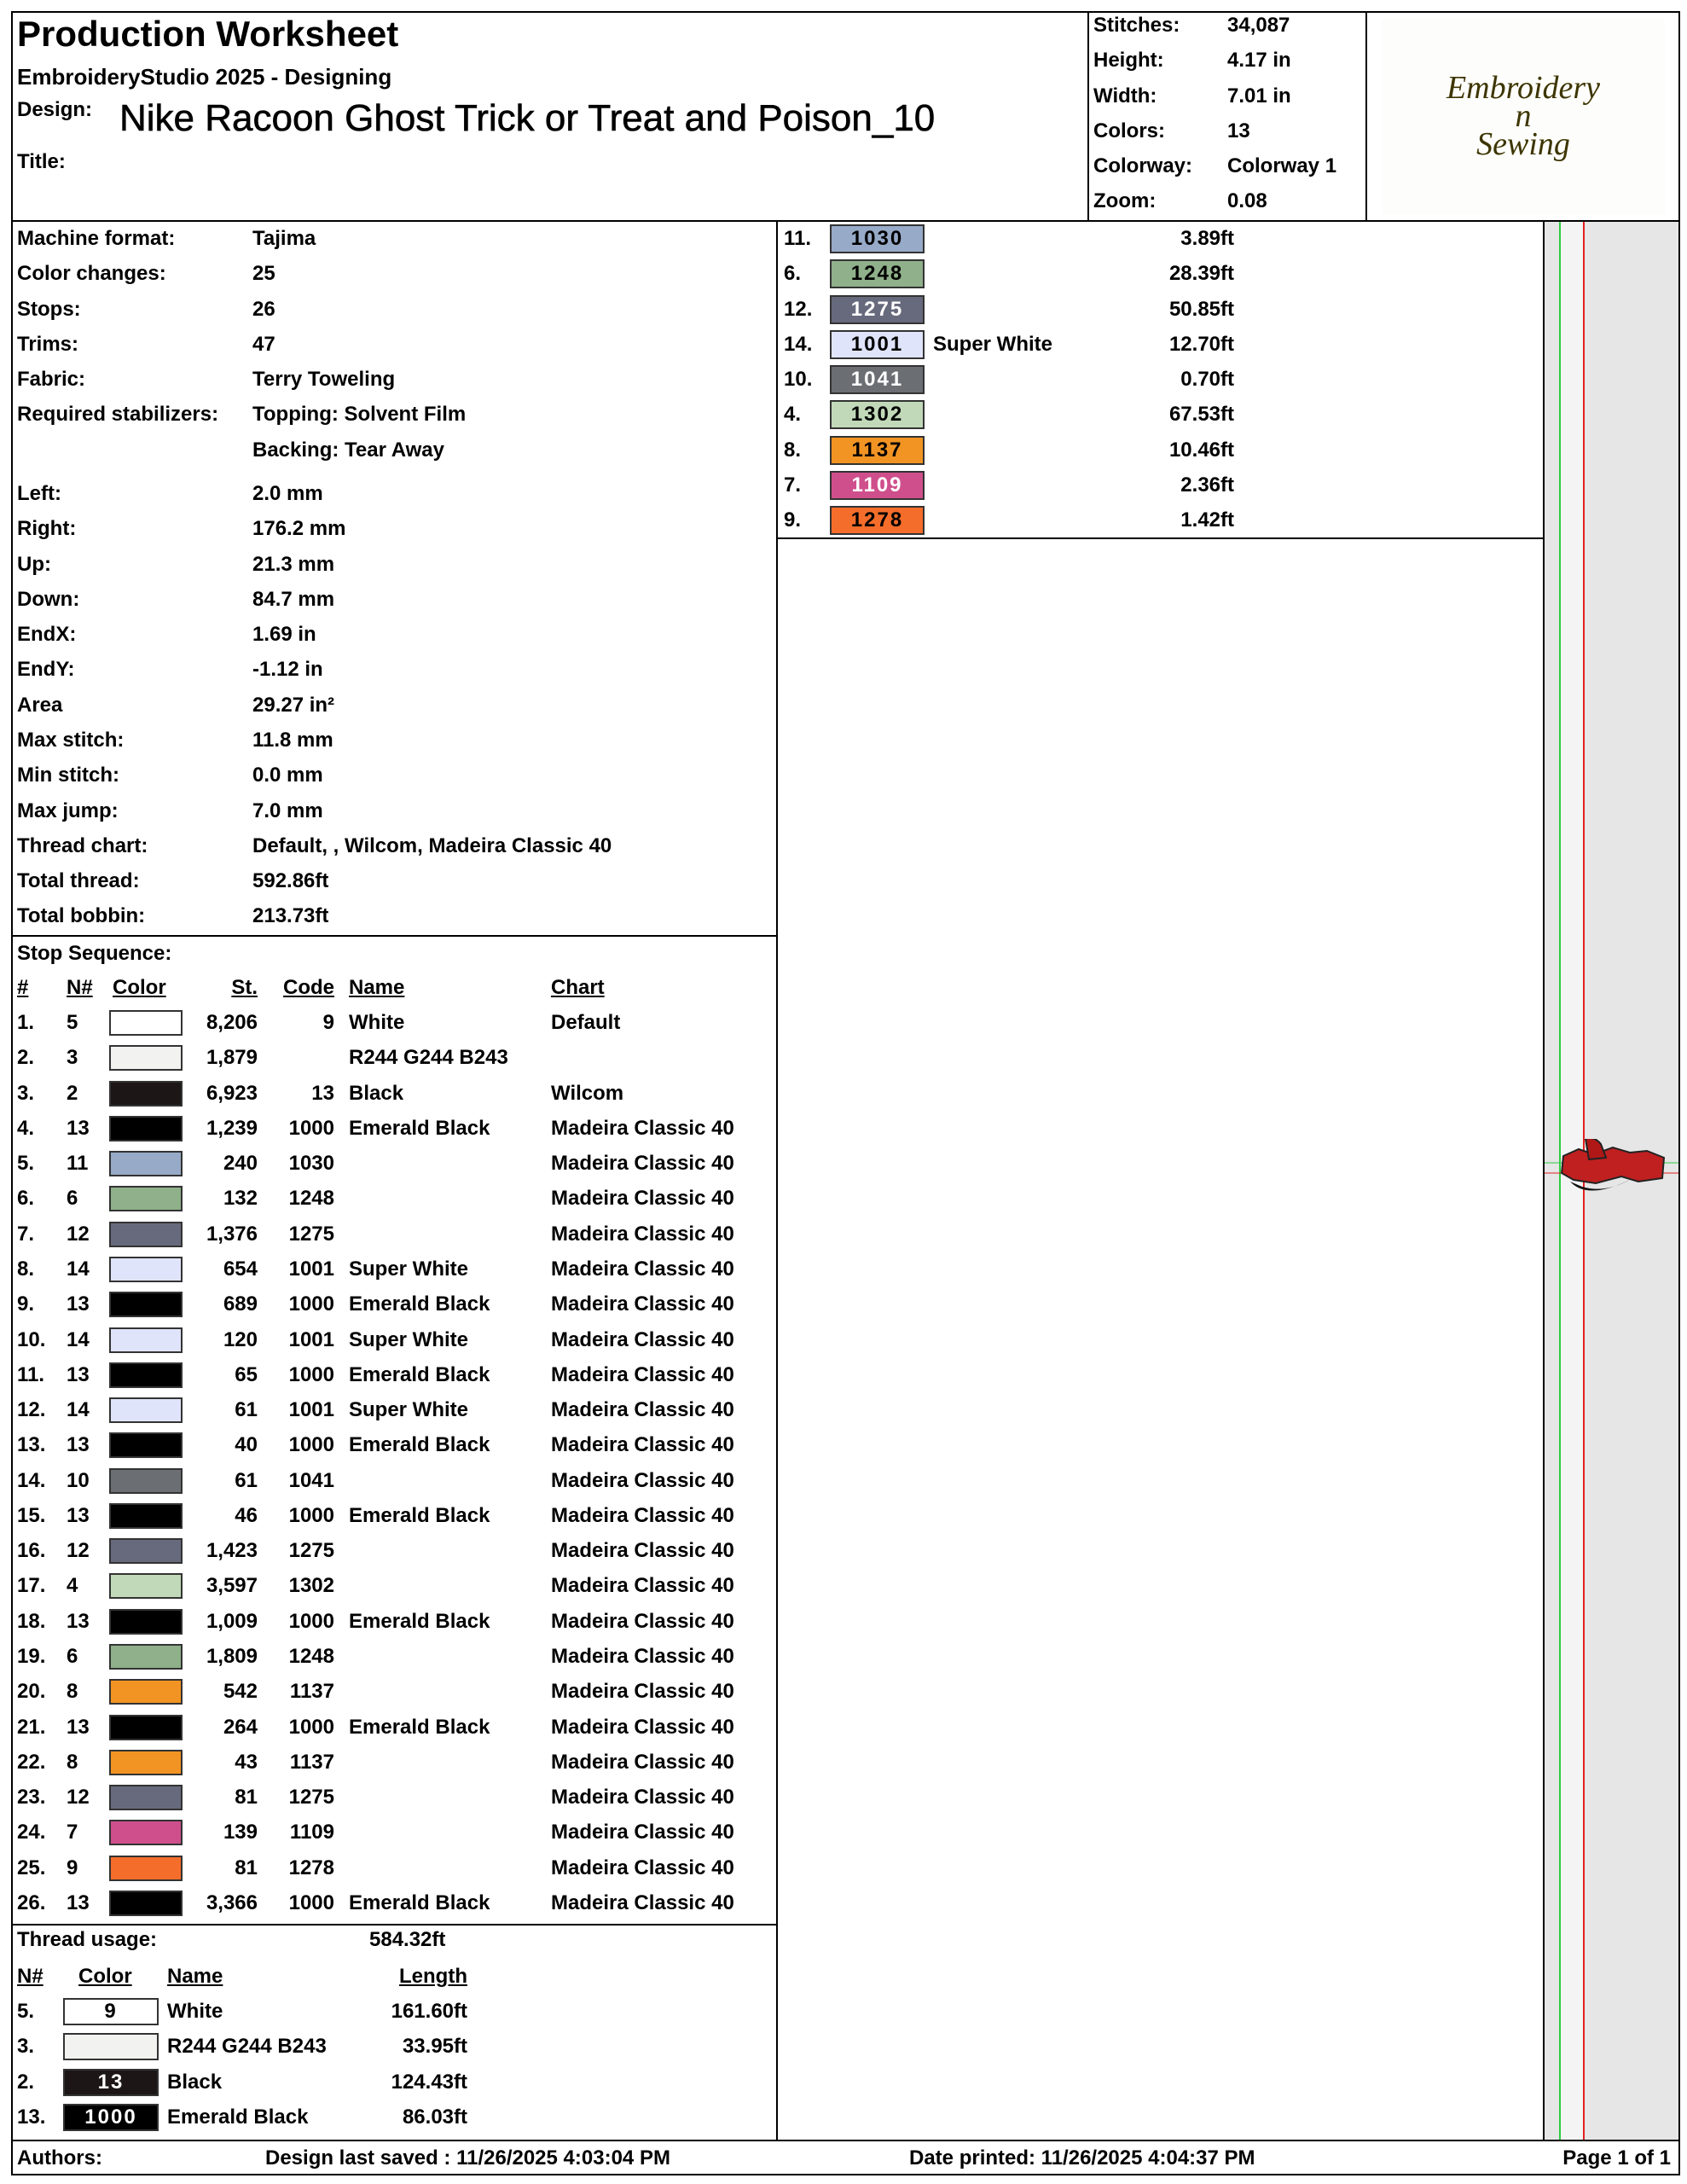 Image resolution: width=1687 pixels, height=2184 pixels. Describe the element at coordinates (287, 670) in the screenshot. I see `info-value: -1.12 in` at that location.